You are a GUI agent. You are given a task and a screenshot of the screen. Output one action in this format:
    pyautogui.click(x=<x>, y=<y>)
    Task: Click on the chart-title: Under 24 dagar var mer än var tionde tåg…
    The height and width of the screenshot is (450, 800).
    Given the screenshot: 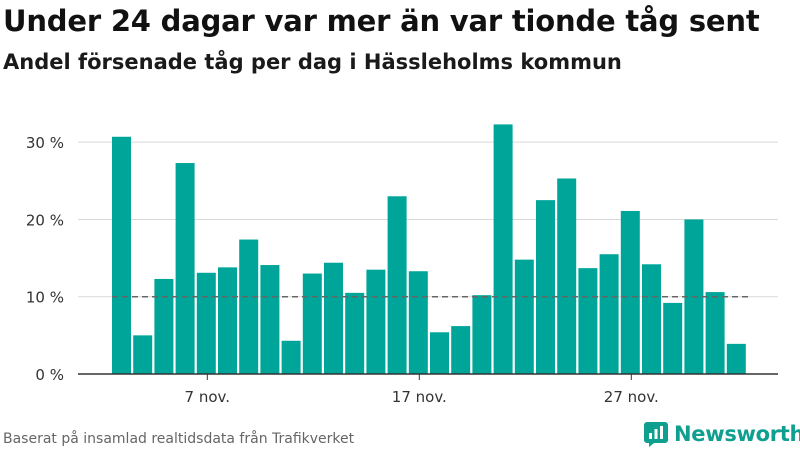 What is the action you would take?
    pyautogui.click(x=381, y=21)
    